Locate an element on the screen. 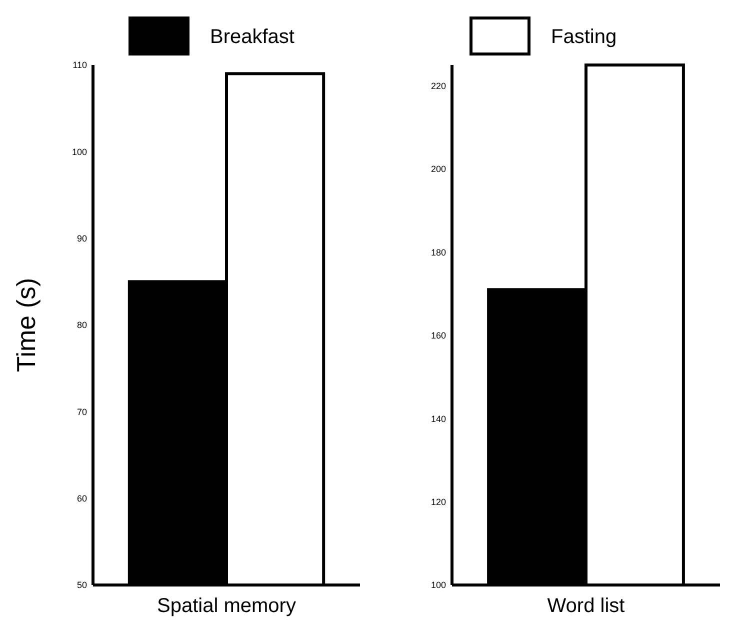 The width and height of the screenshot is (732, 630). y-tick-label: 110 is located at coordinates (79, 65).